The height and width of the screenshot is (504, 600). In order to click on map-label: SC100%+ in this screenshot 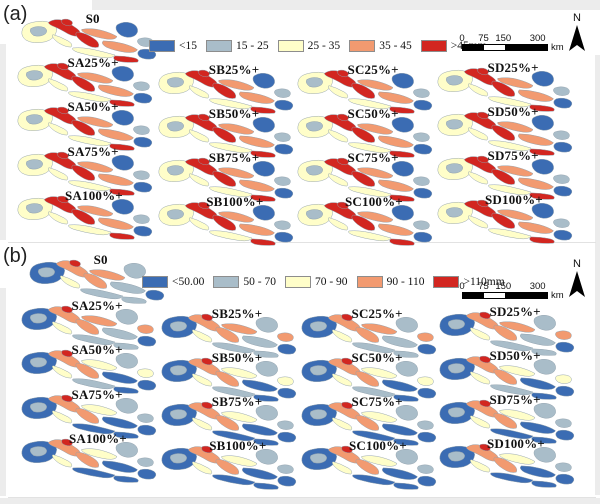, I will do `click(377, 445)`.